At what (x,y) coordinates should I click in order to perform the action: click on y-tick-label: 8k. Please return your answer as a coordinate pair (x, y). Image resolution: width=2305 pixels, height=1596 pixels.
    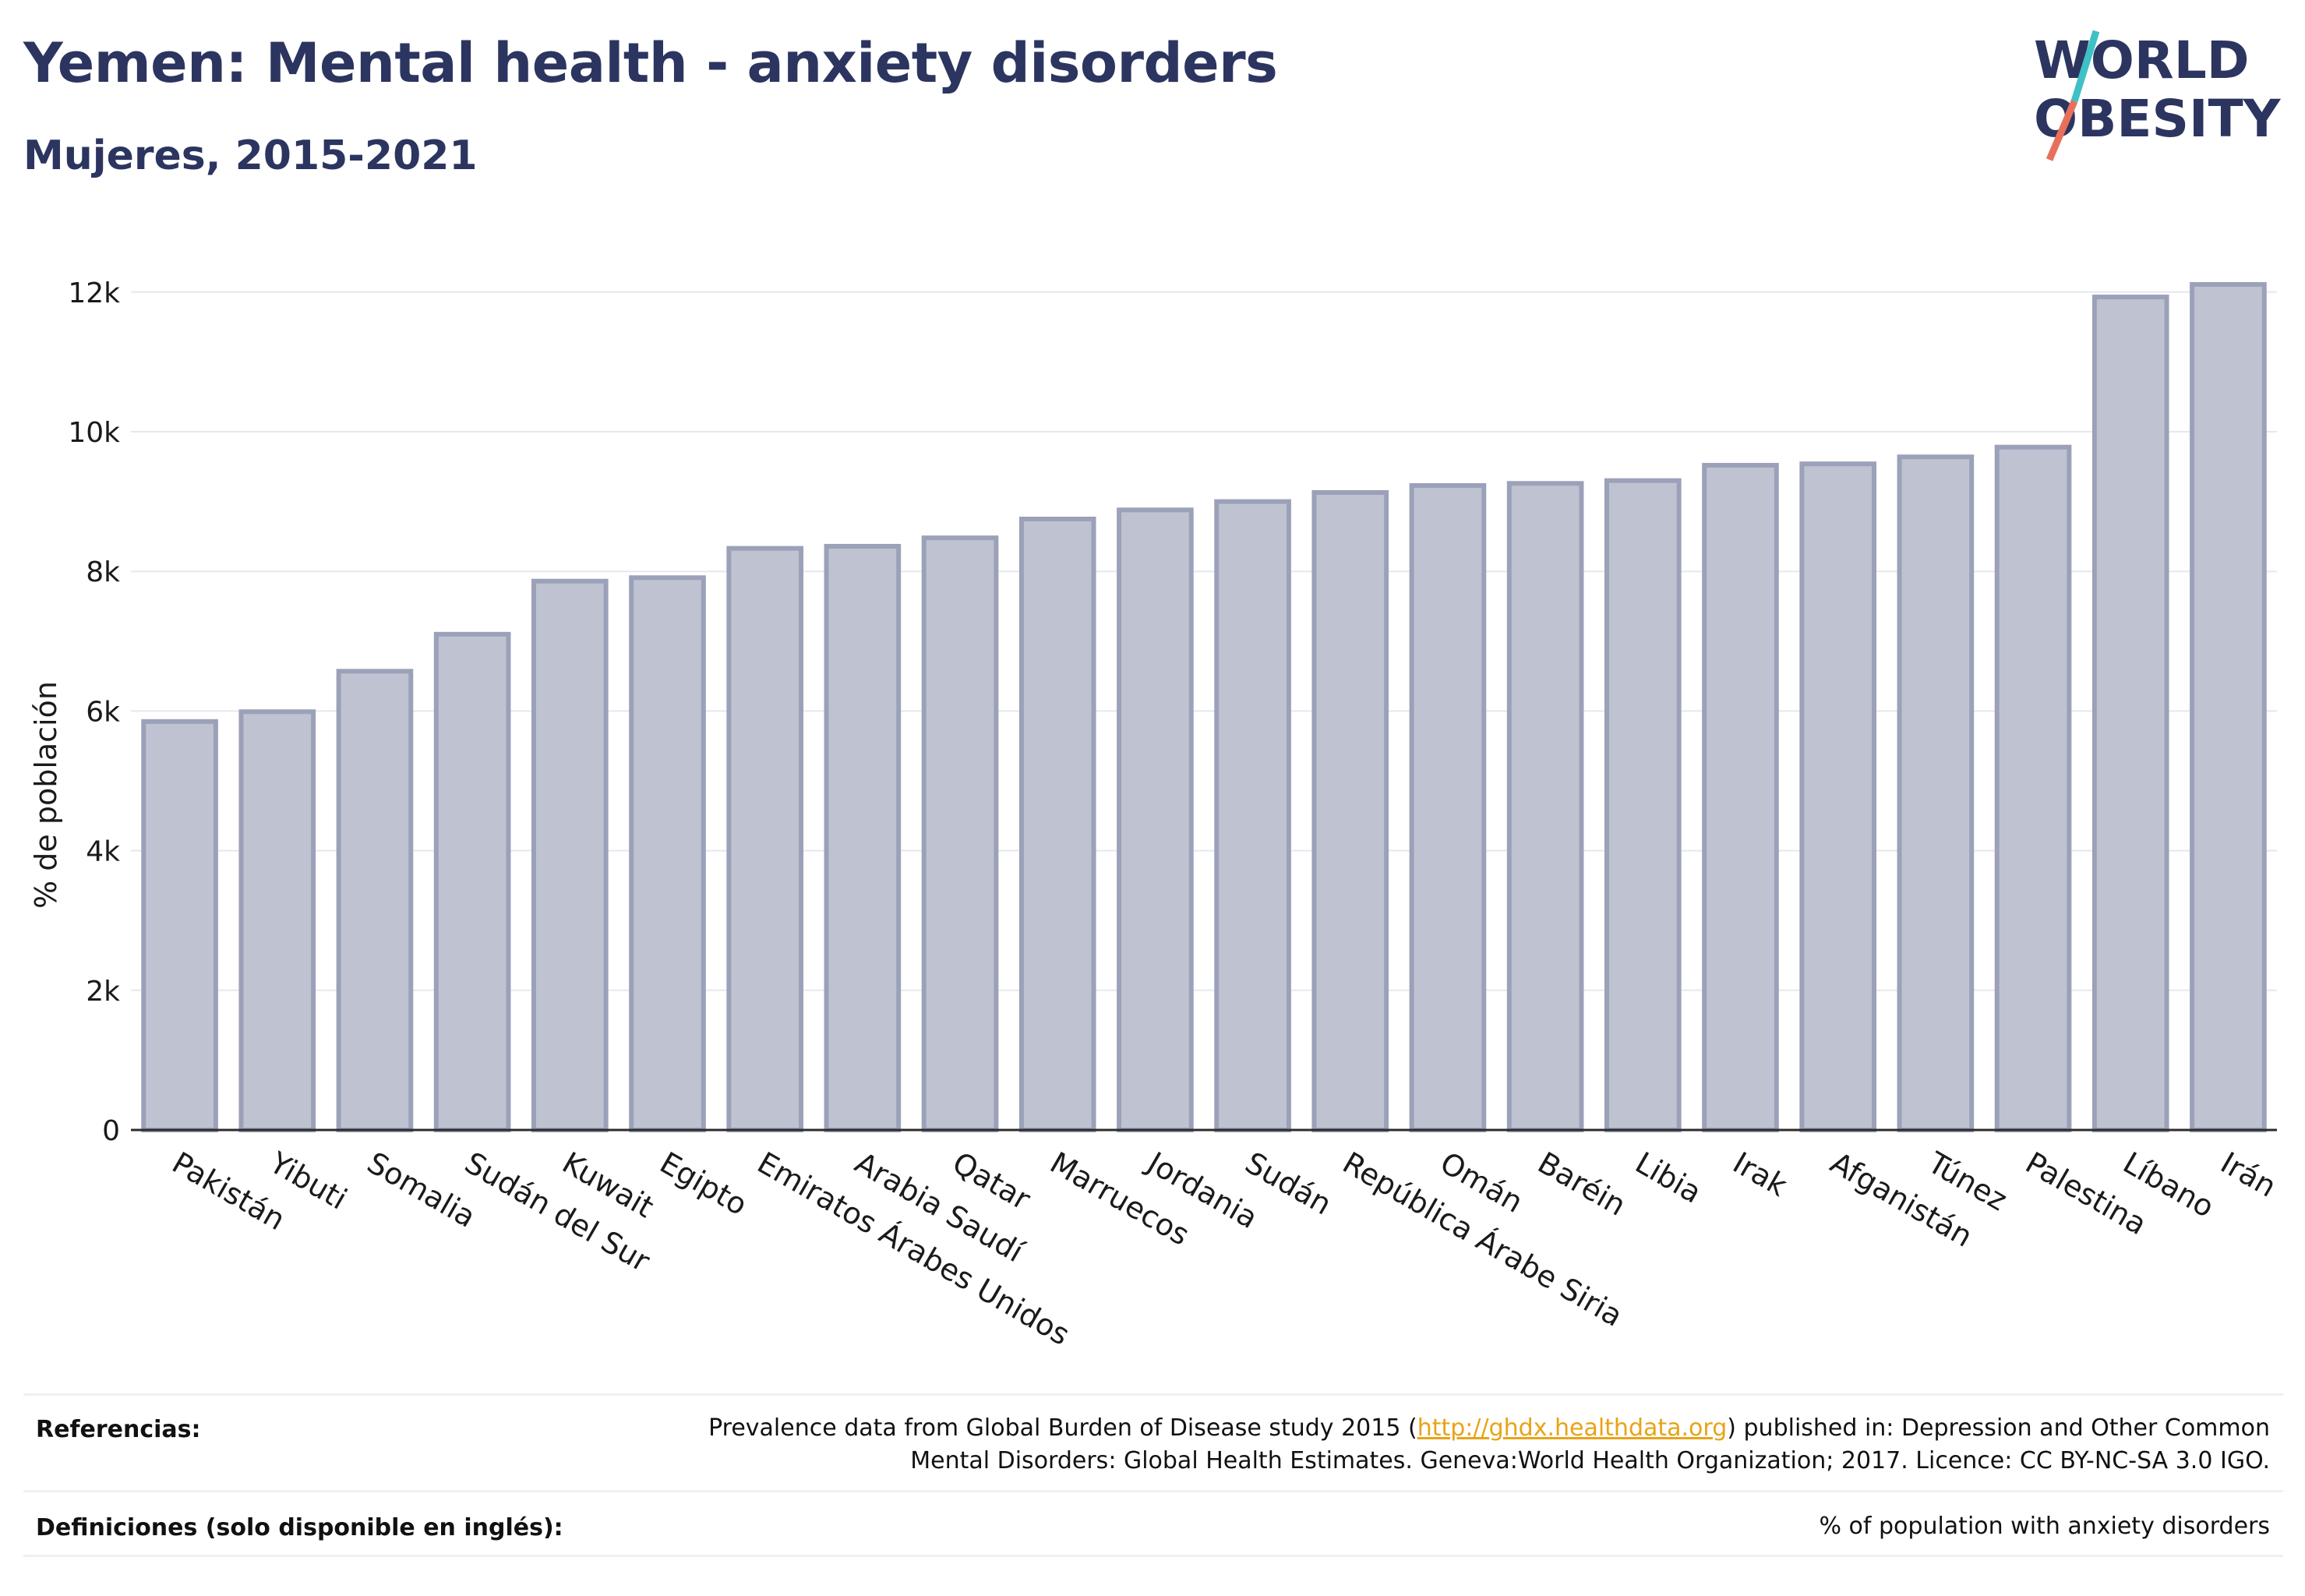
    Looking at the image, I should click on (103, 572).